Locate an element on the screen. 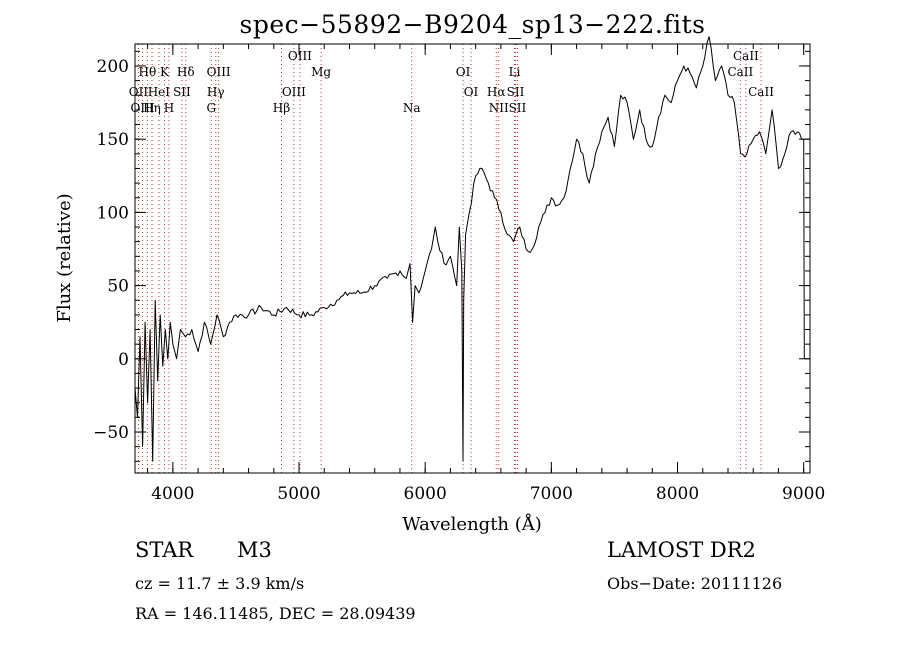  y-tick-label-4: 150 is located at coordinates (113, 140).